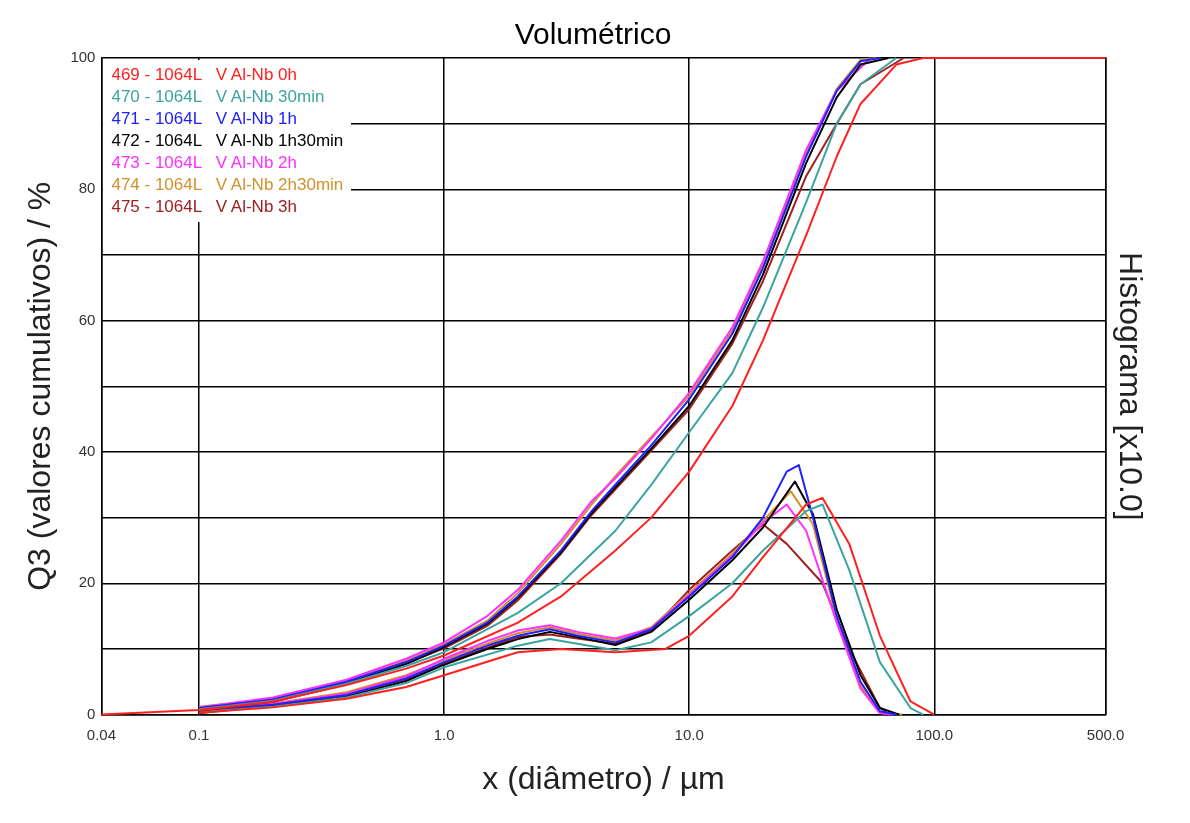  Describe the element at coordinates (1130, 386) in the screenshot. I see `y2-axis-title: Histograma [x10.0]` at that location.